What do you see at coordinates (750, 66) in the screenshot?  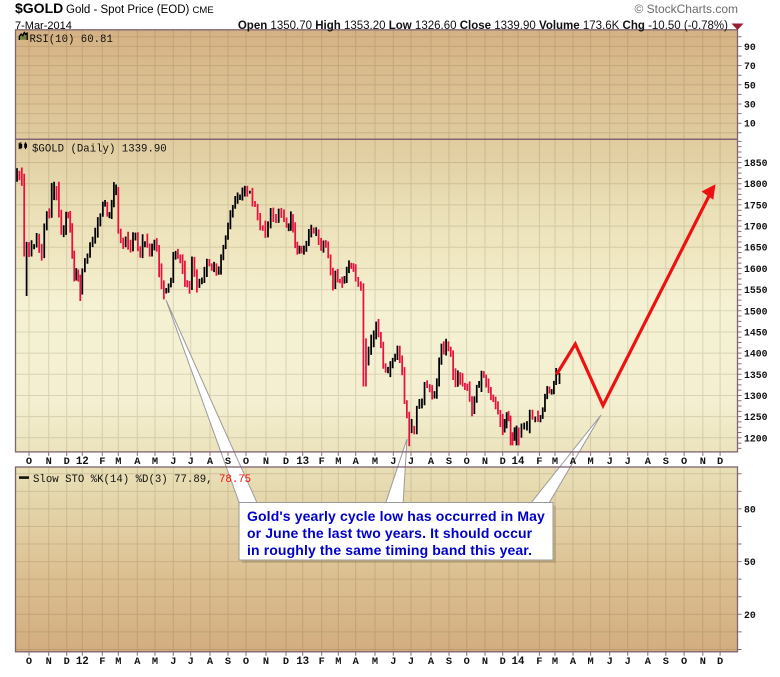 I see `svg-text: 70` at bounding box center [750, 66].